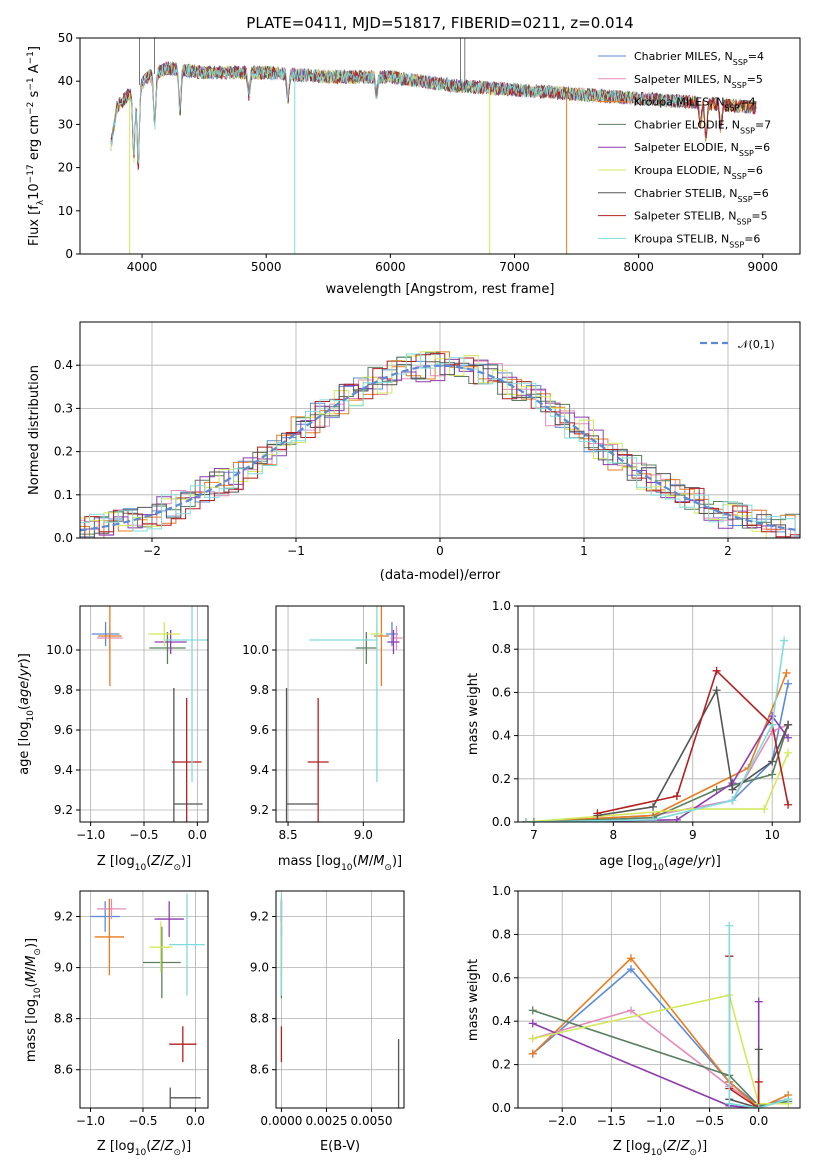 This screenshot has height=1170, width=819. Describe the element at coordinates (65, 211) in the screenshot. I see `y-tick-label: 10` at that location.